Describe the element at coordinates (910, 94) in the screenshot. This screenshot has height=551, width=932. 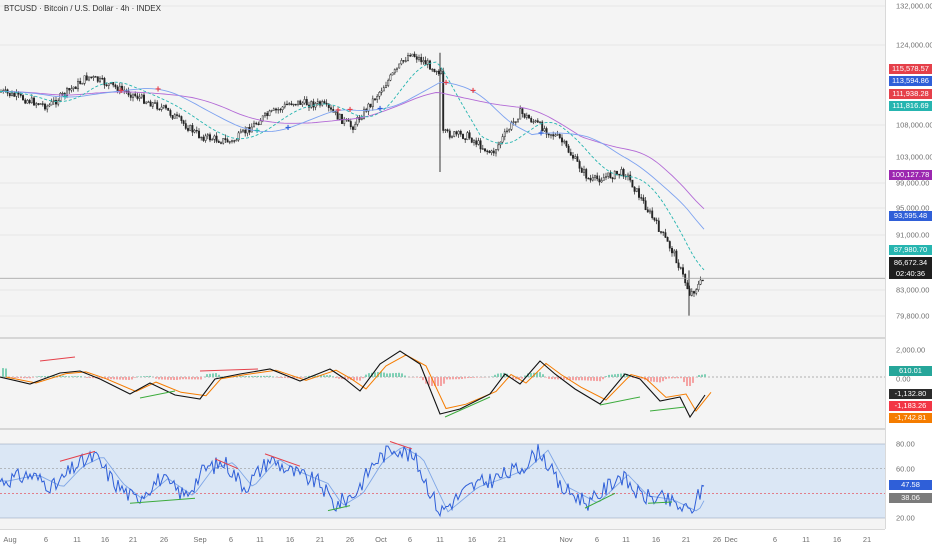
I see `ma-price-tag: 111,938.28` at that location.